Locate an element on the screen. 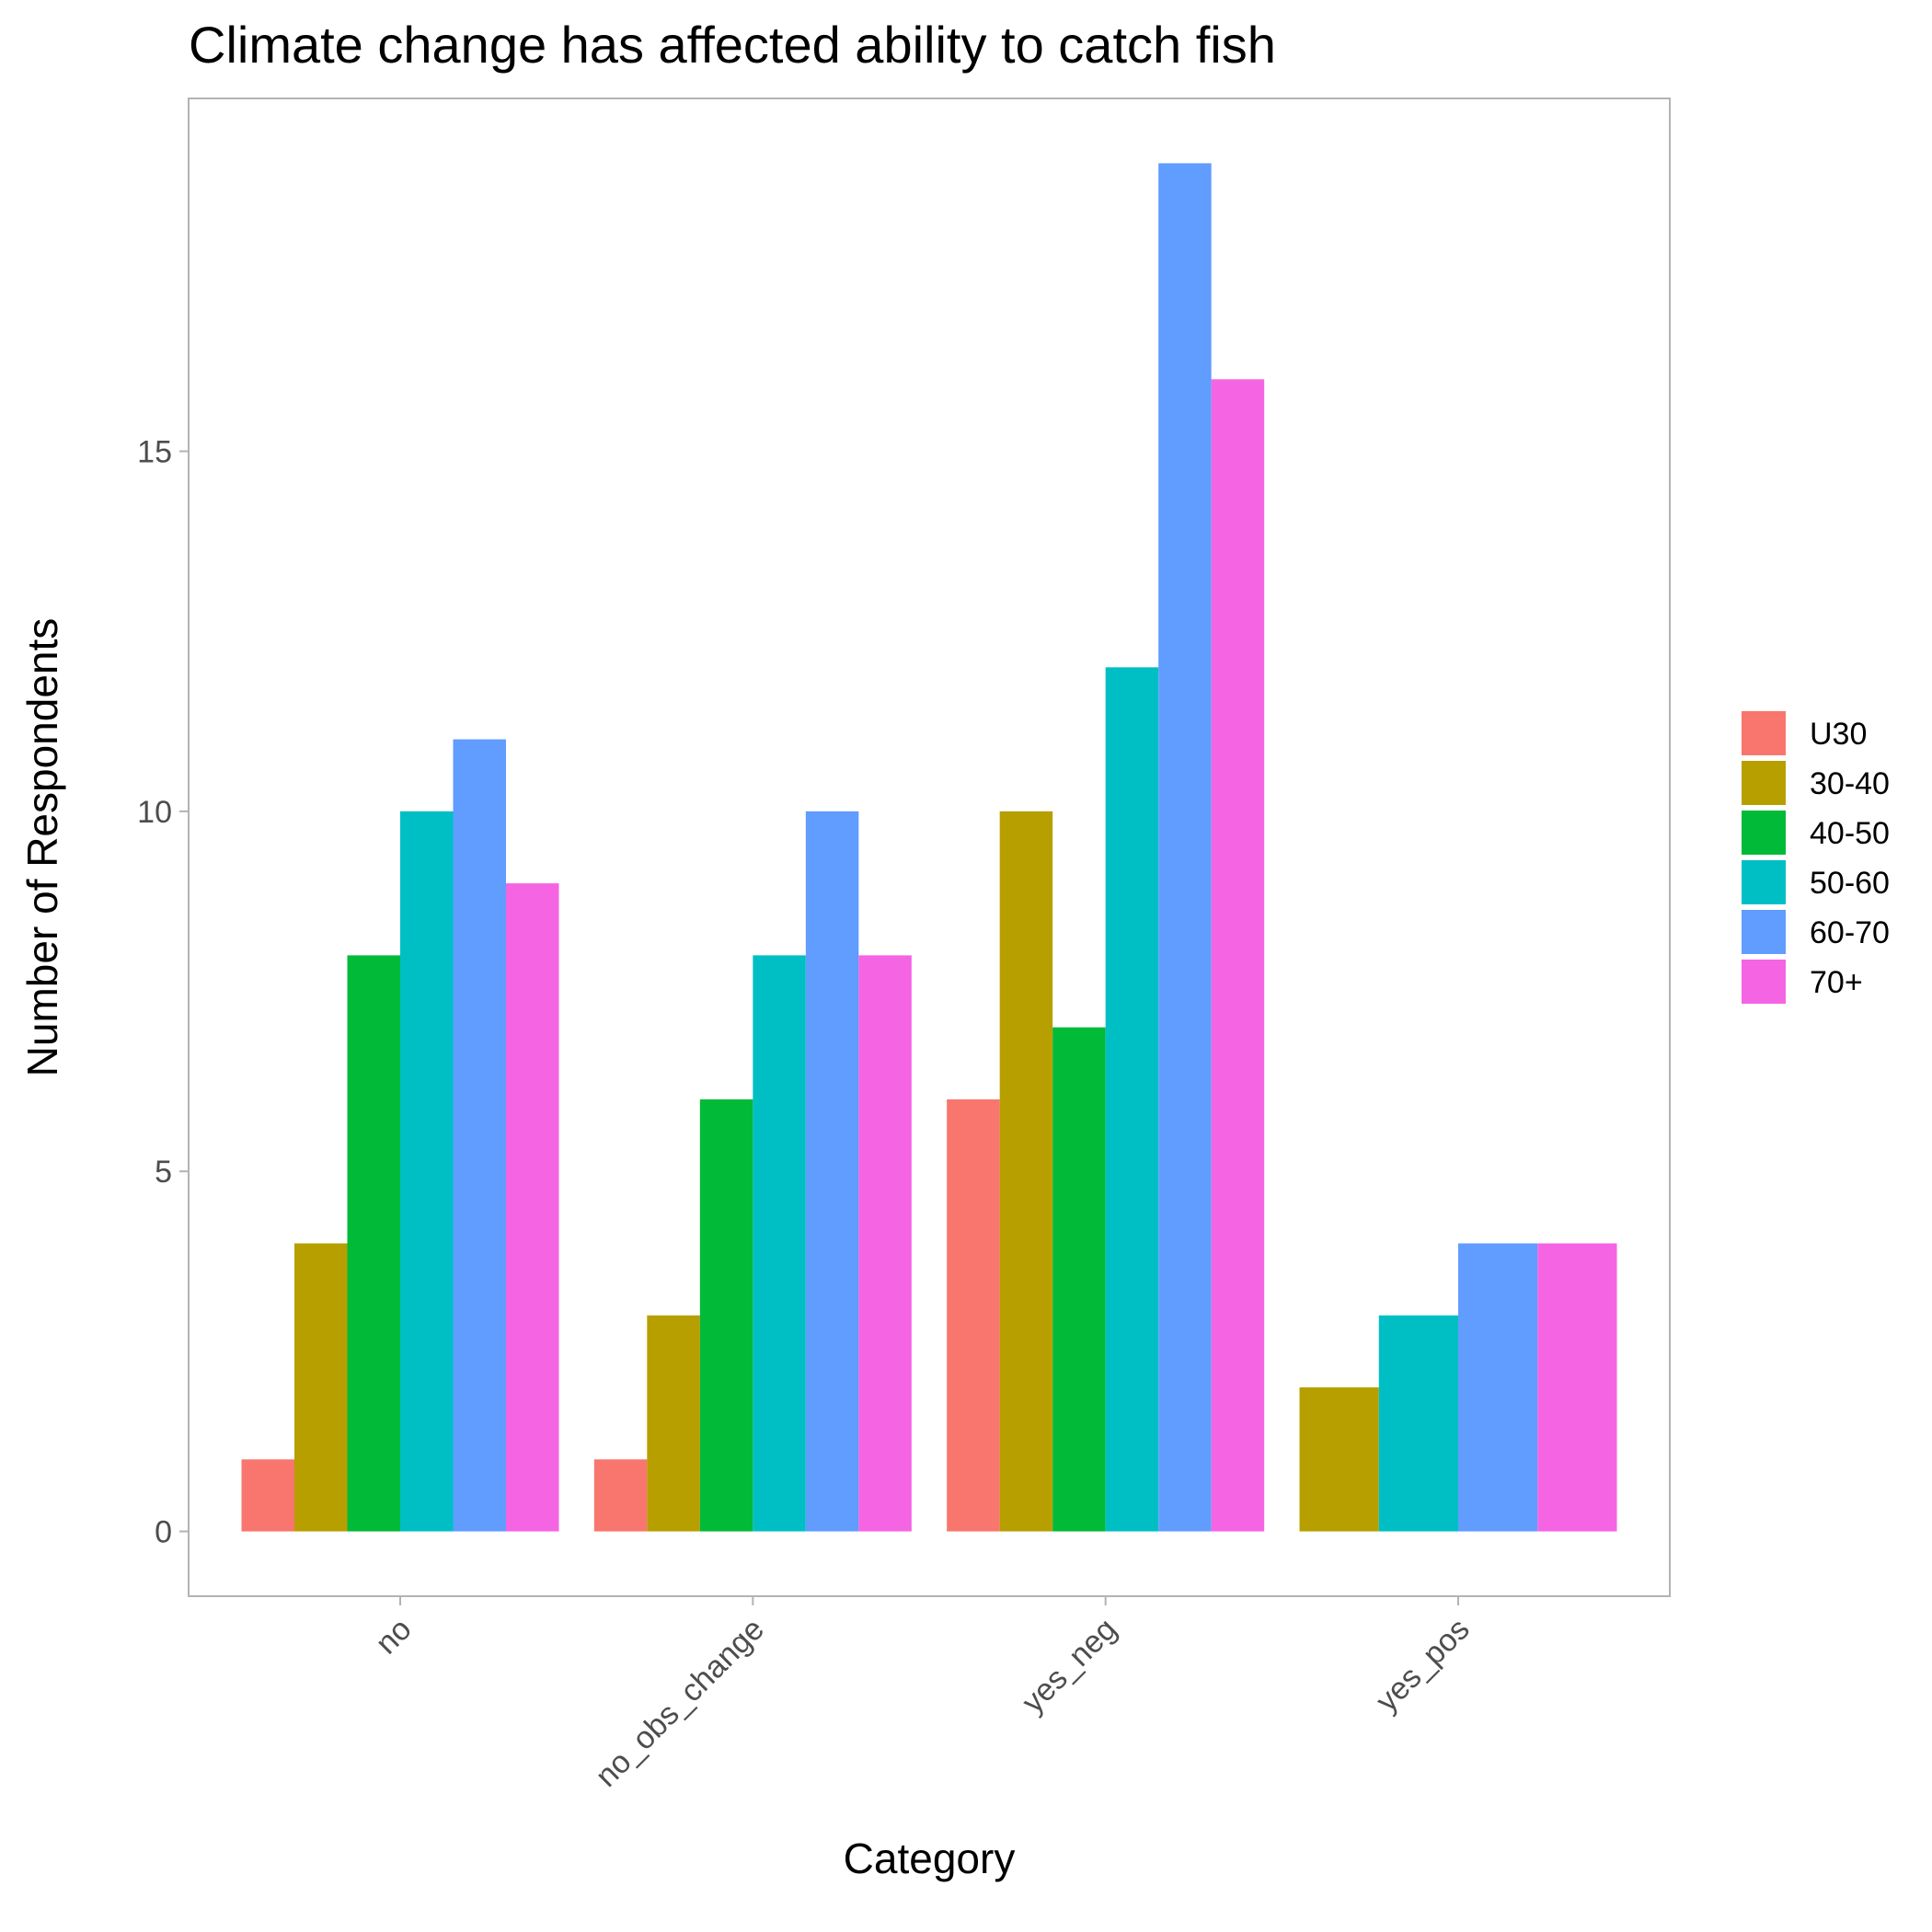 The height and width of the screenshot is (1932, 1932). bar-yes_neg-U30 is located at coordinates (974, 1315).